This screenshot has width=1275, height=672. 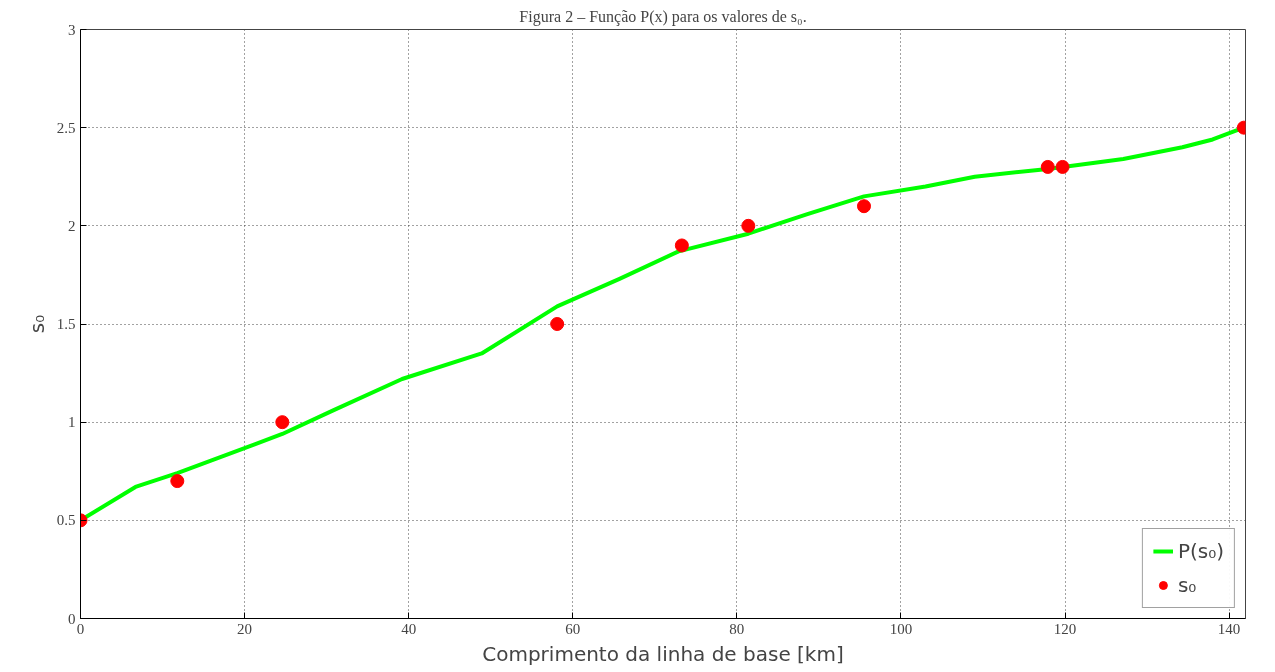 What do you see at coordinates (66, 127) in the screenshot?
I see `y-tick-label: 2.5` at bounding box center [66, 127].